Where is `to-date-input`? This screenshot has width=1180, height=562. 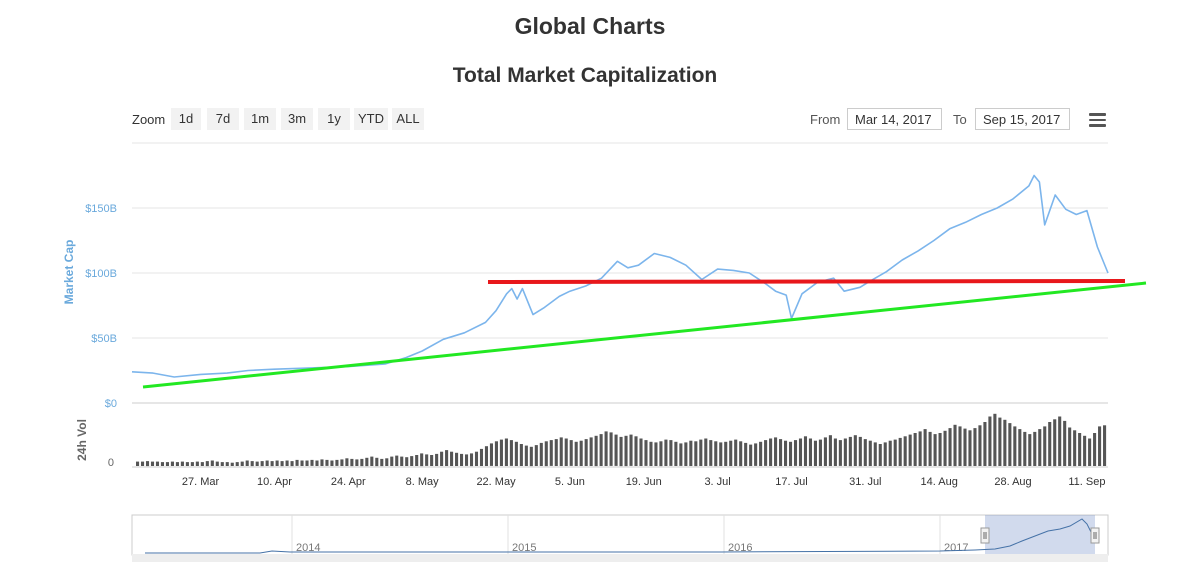 to-date-input is located at coordinates (1022, 119).